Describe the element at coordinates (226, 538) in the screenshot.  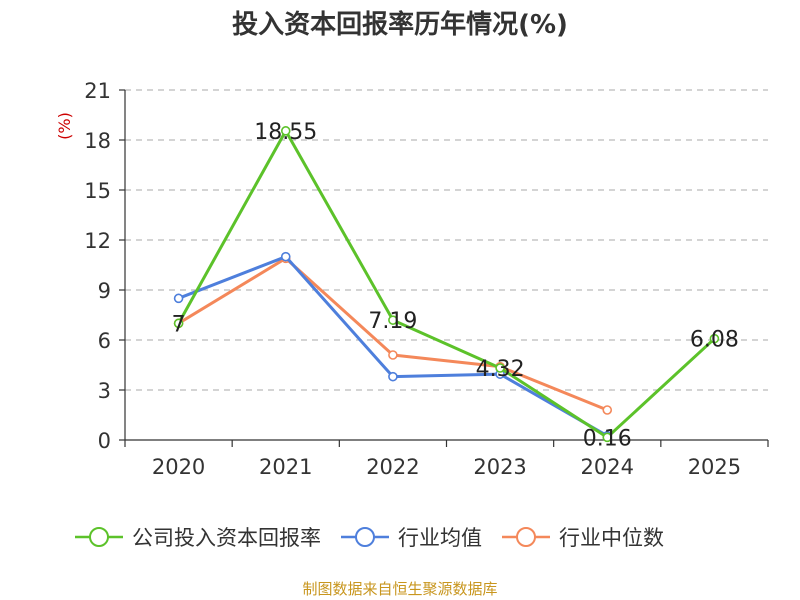
I see `legend-label-0: 公司投入资本回报率` at that location.